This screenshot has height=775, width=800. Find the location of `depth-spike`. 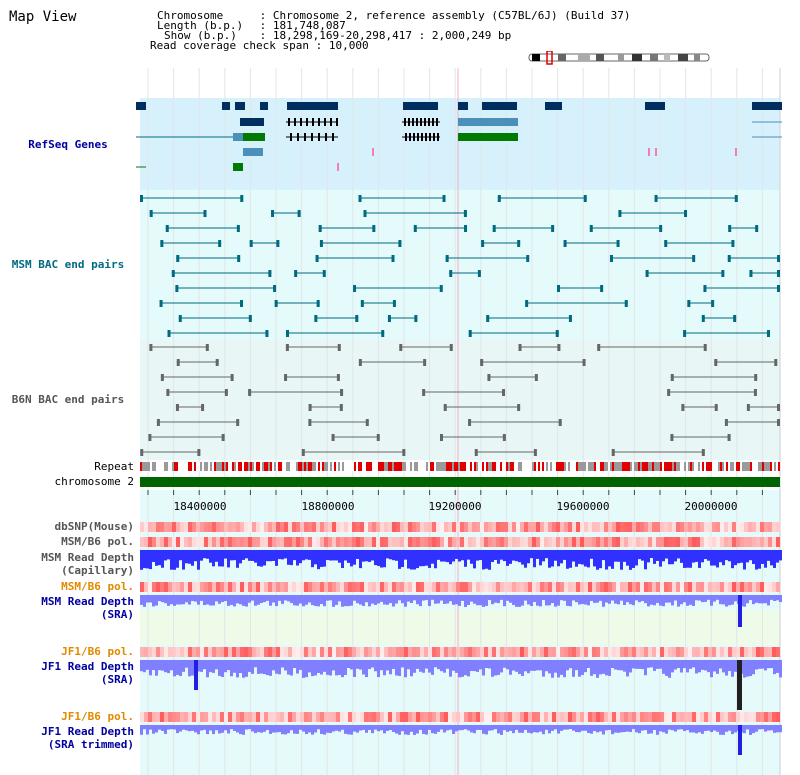

depth-spike is located at coordinates (196, 675).